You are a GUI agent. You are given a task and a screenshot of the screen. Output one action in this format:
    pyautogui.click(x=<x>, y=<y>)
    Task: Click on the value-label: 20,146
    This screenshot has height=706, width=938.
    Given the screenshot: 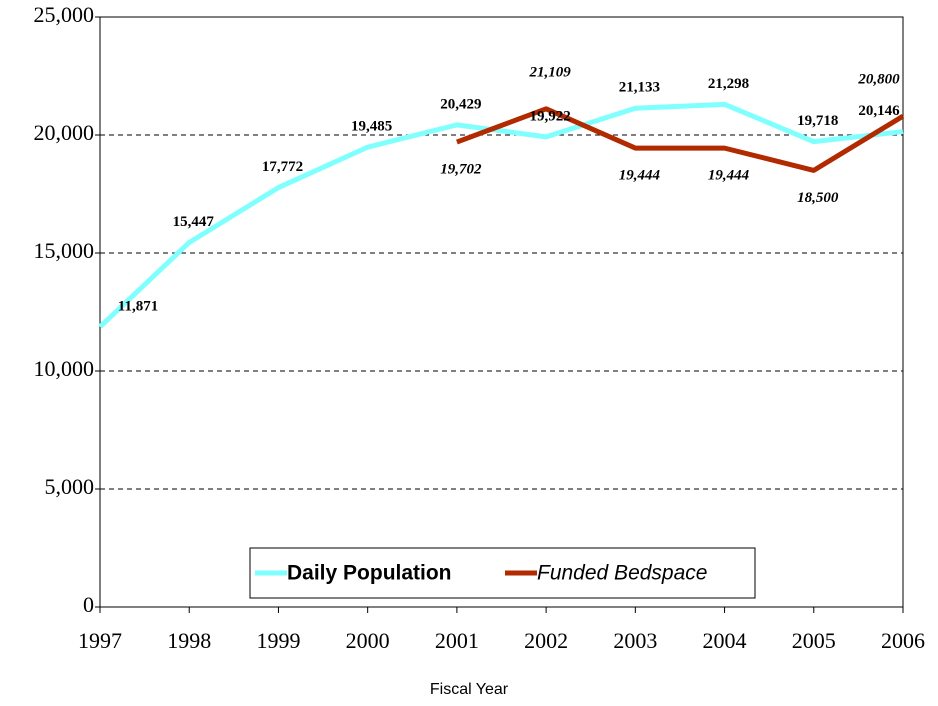 What is the action you would take?
    pyautogui.click(x=879, y=111)
    